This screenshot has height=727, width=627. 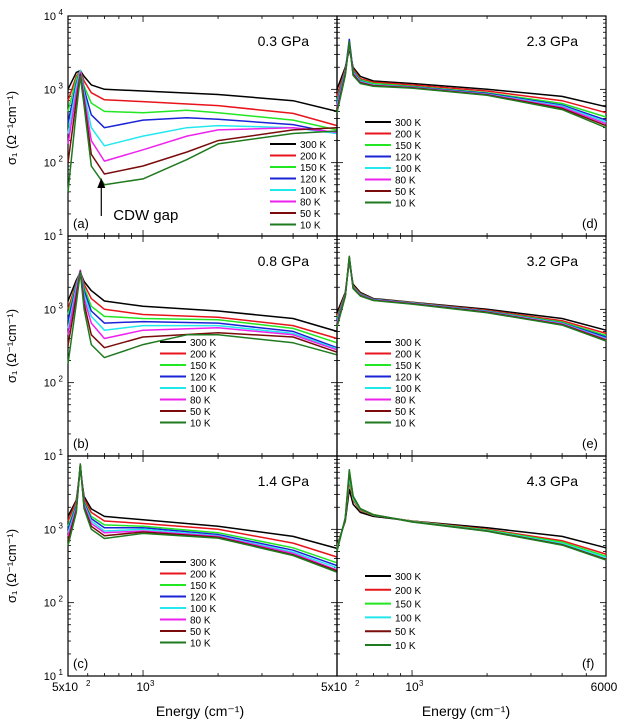 I want to click on x-tick-exponent: 2, so click(x=357, y=683).